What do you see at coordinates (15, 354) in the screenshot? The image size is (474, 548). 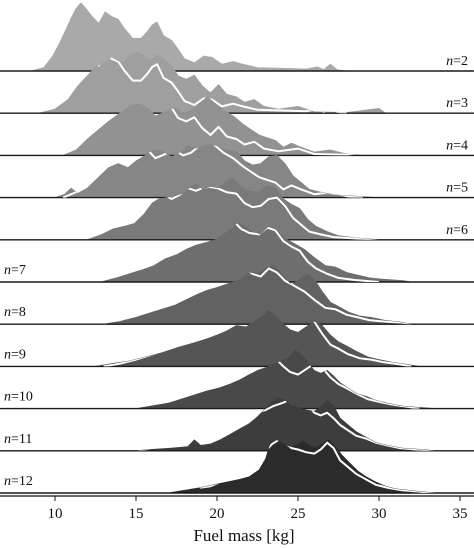 I see `series-label-n-9: n=9` at bounding box center [15, 354].